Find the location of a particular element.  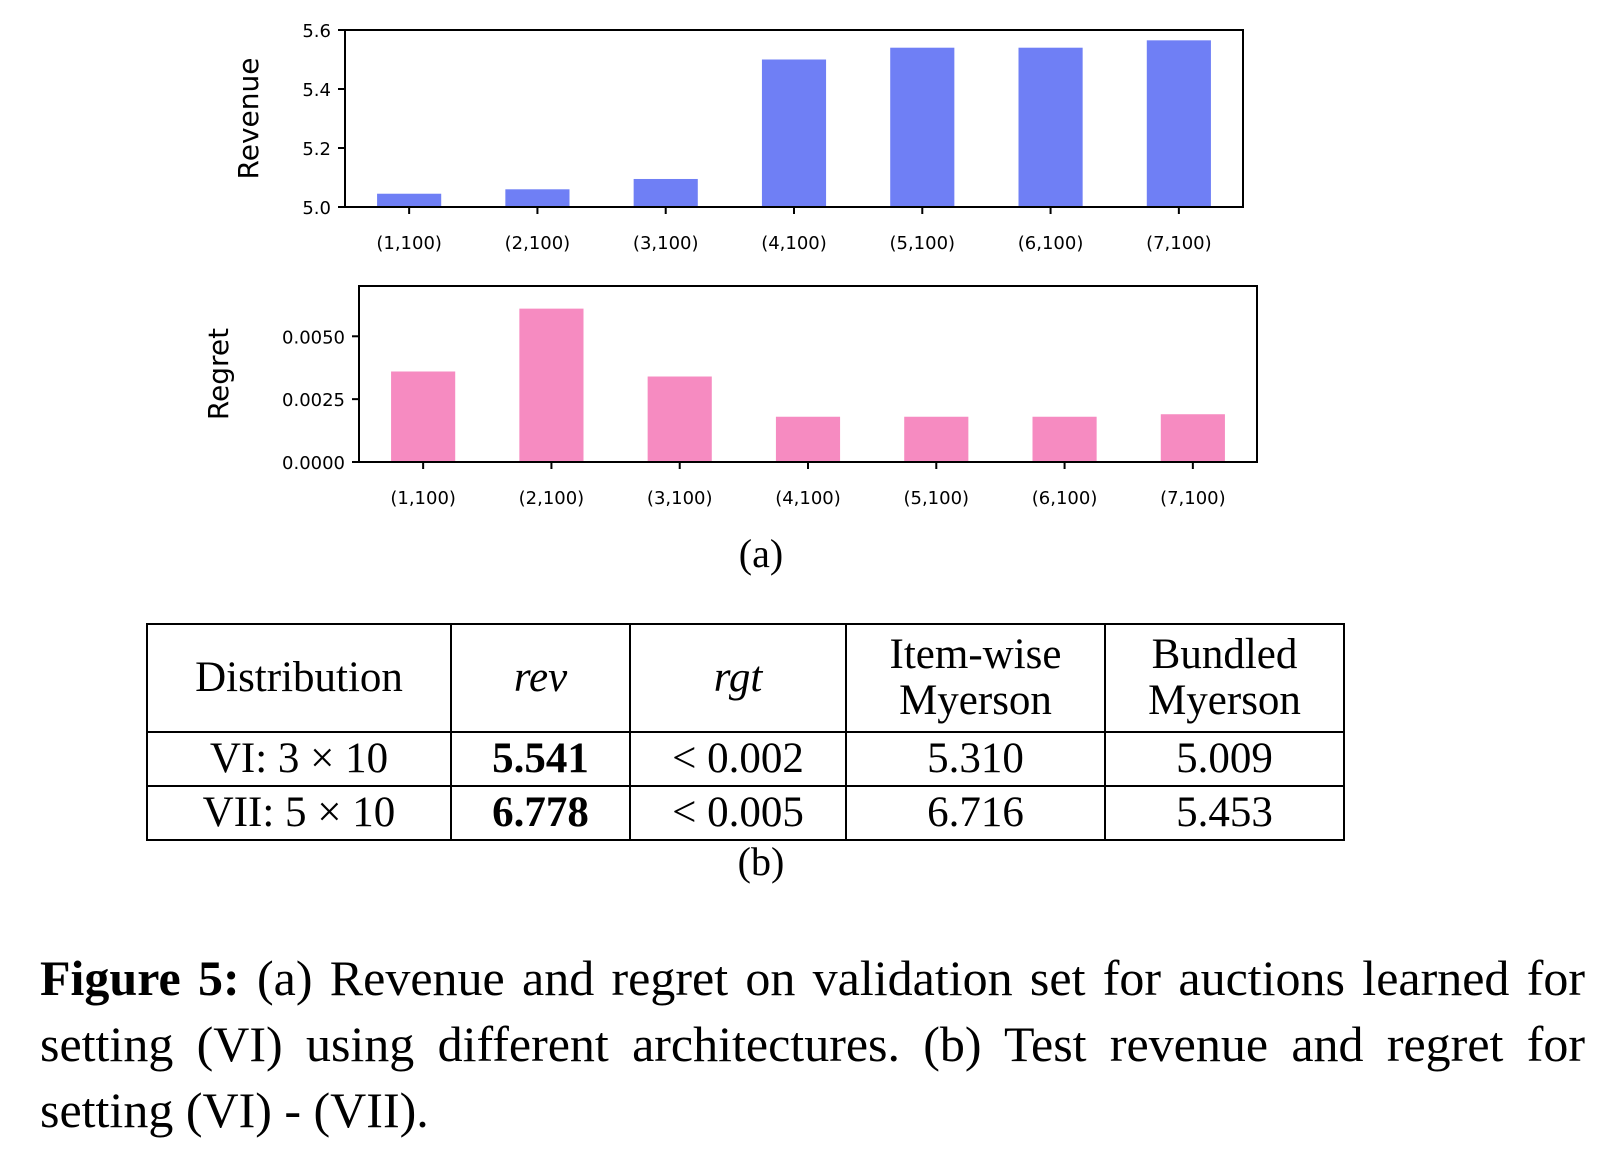

header-bundled-line2: Myerson is located at coordinates (1224, 700).